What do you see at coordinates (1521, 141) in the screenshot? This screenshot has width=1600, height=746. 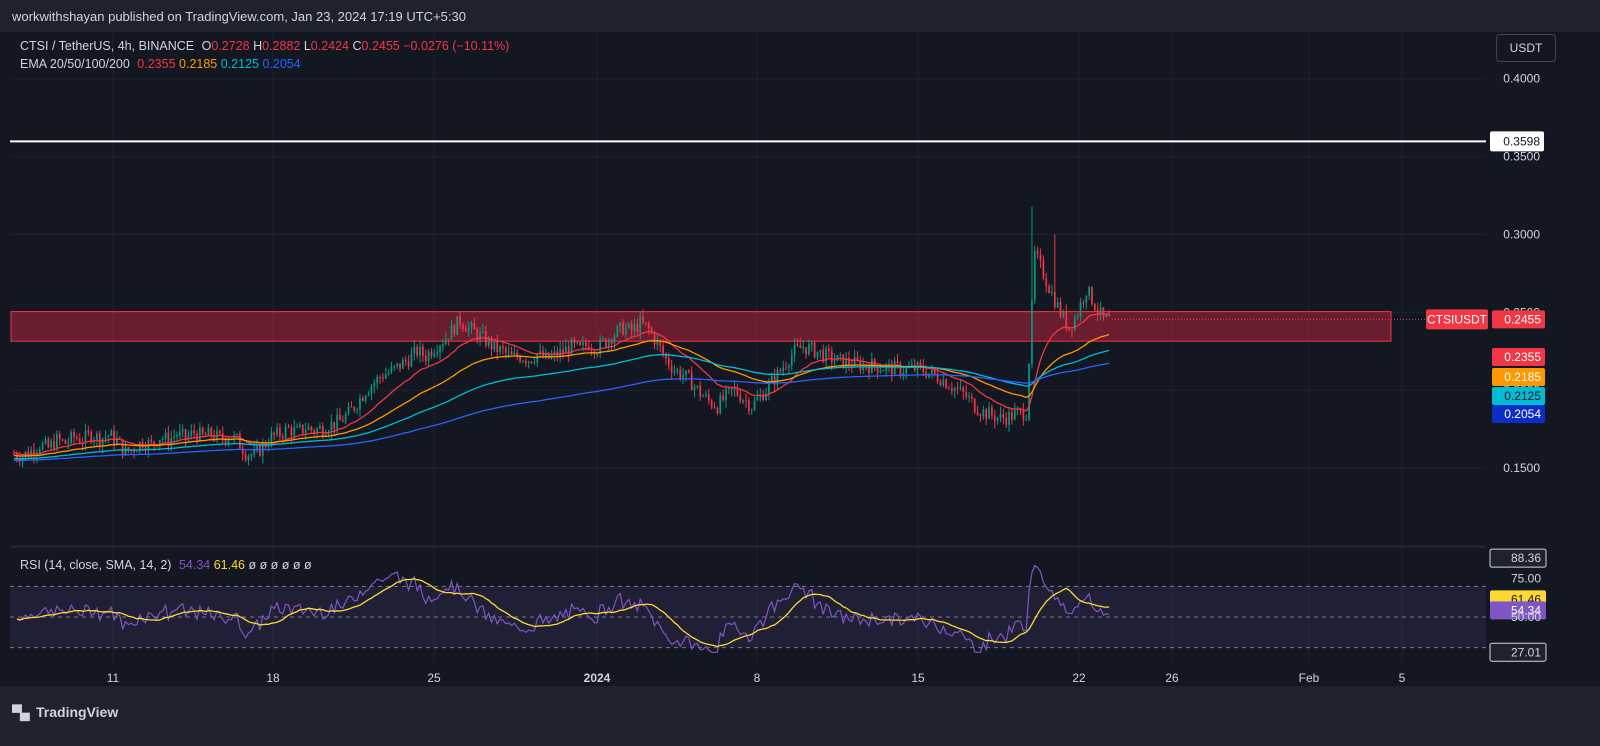 I see `resistance-price-label: 0.3598` at bounding box center [1521, 141].